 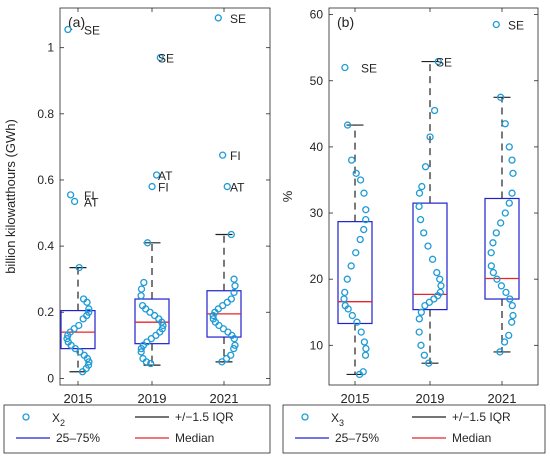 What do you see at coordinates (341, 423) in the screenshot?
I see `legend-points-subscript: 3` at bounding box center [341, 423].